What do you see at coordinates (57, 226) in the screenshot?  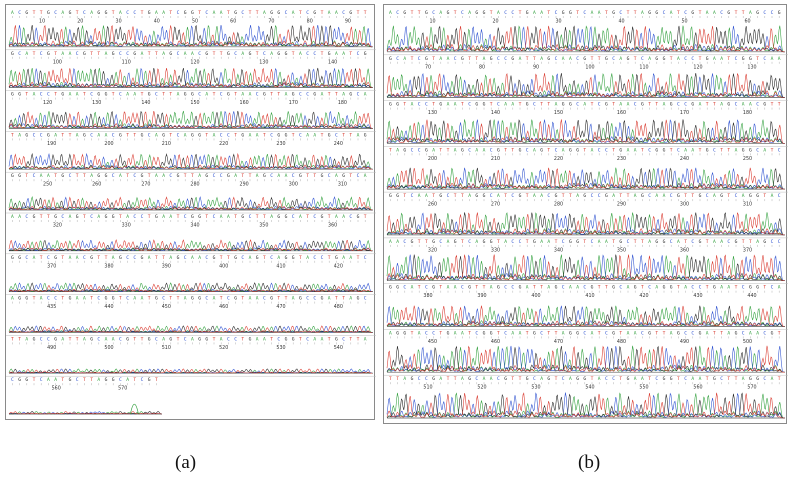 I see `position-label: 320` at bounding box center [57, 226].